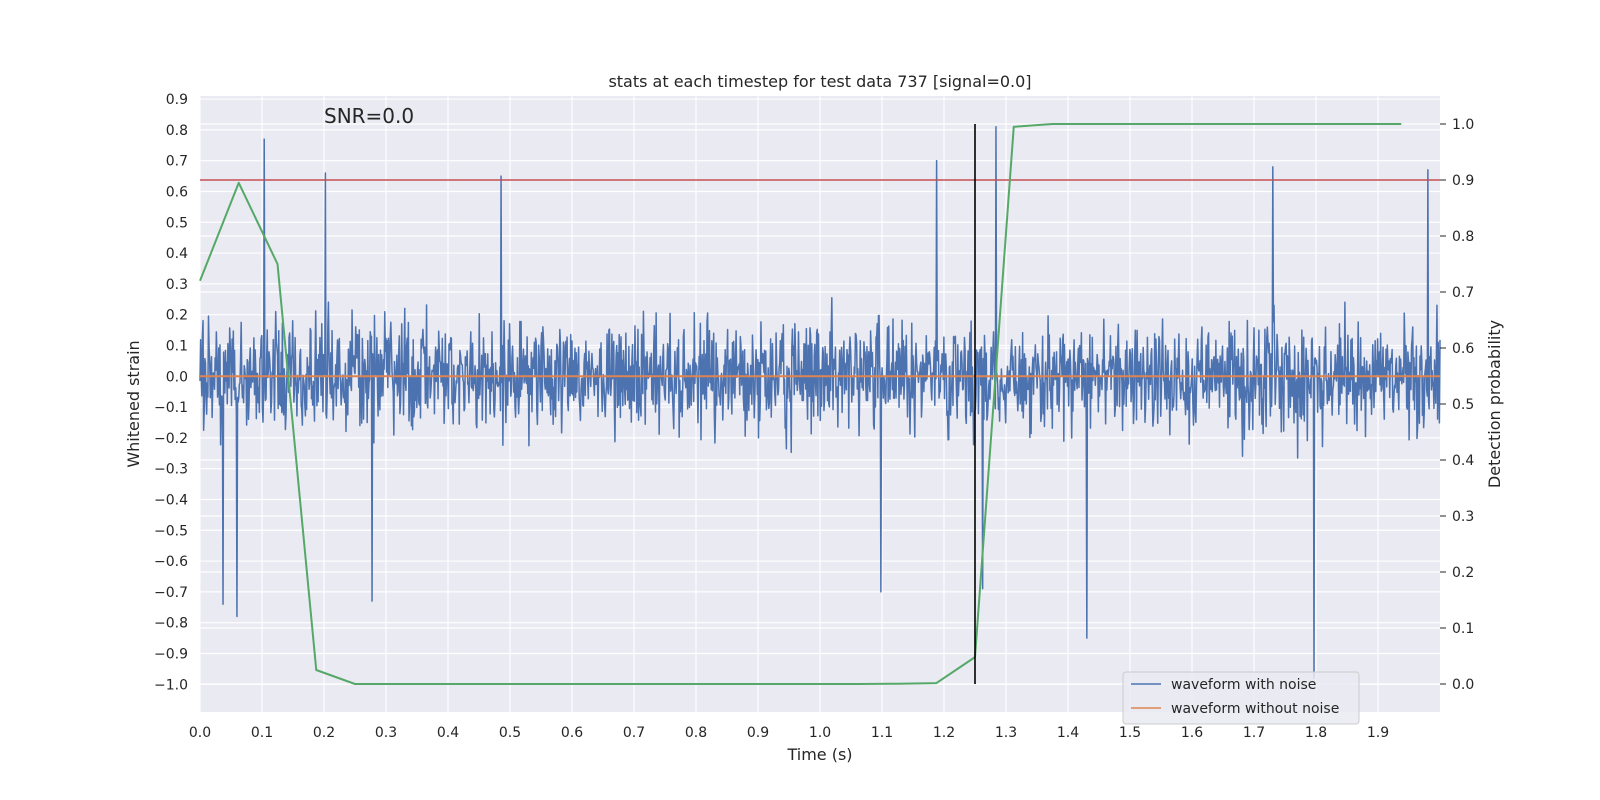 The image size is (1600, 800). Describe the element at coordinates (171, 624) in the screenshot. I see `y-left-tick-label: −0.8` at that location.